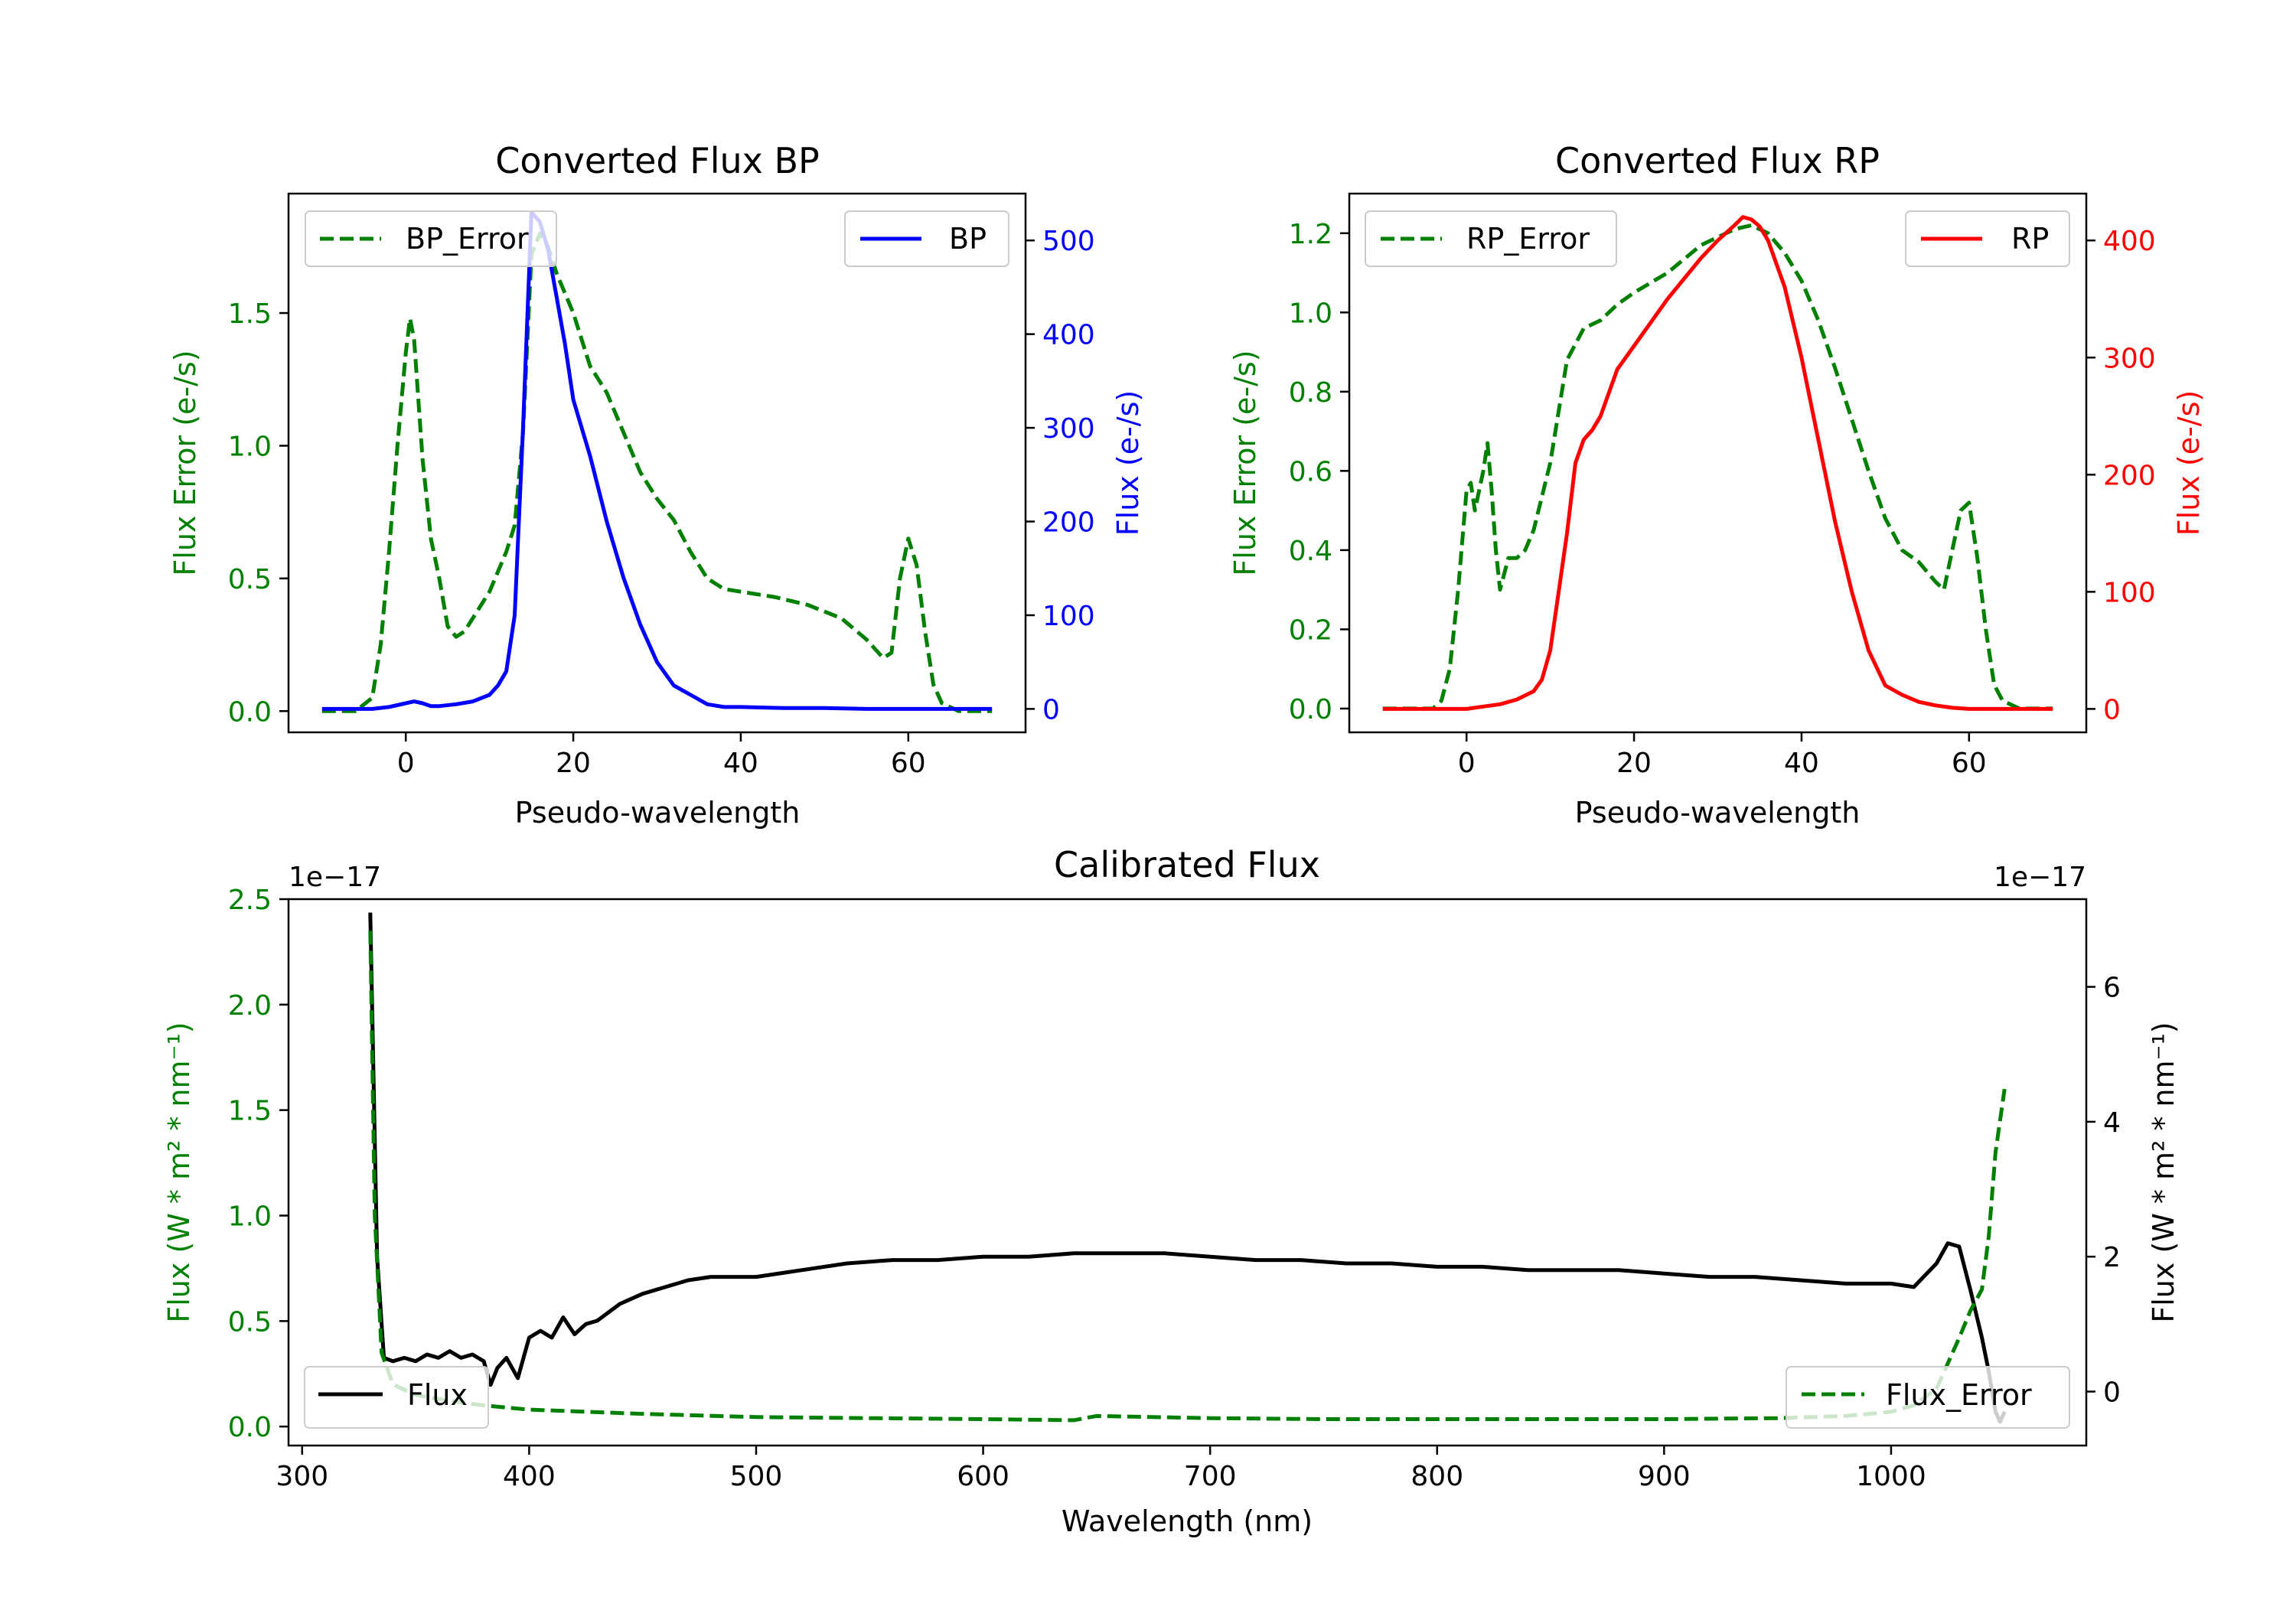 The width and height of the screenshot is (2296, 1607). I want to click on rp-left-y-tick-label: 0.6, so click(1310, 472).